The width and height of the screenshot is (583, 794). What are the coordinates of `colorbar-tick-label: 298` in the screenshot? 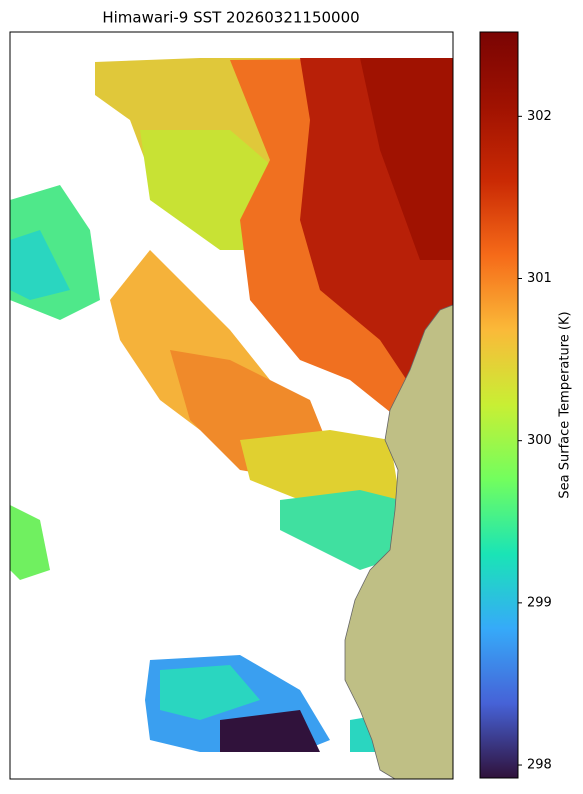 It's located at (539, 765).